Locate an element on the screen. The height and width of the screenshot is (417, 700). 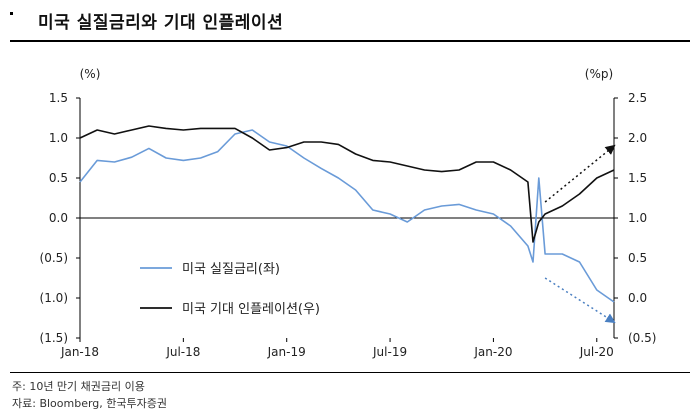
legend-label: 미국 기대 인플레이션(우) is located at coordinates (251, 309).